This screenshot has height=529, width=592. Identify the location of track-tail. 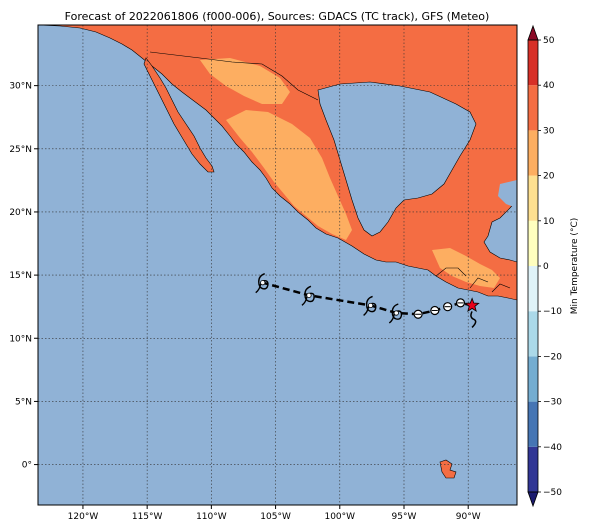
(473, 319).